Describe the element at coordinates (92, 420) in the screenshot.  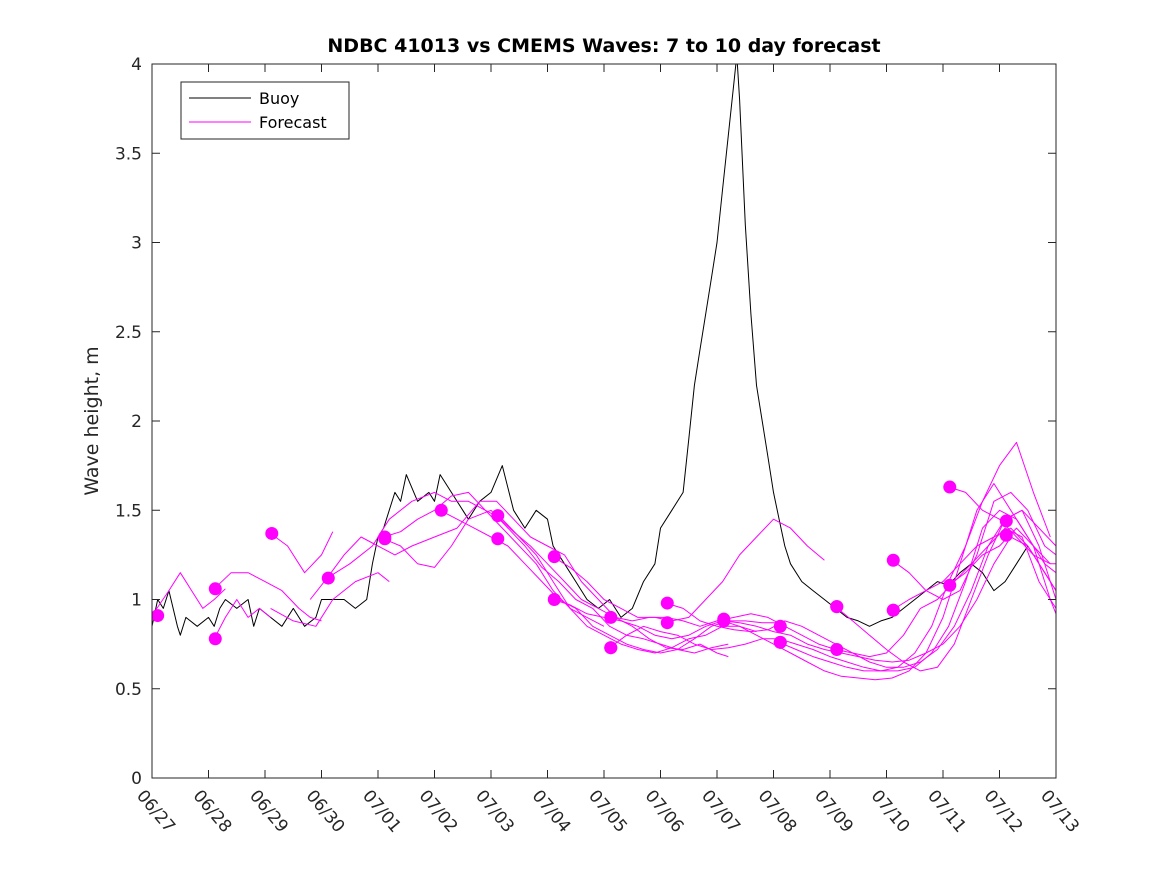
I see `y-axis-label: Wave height, m` at that location.